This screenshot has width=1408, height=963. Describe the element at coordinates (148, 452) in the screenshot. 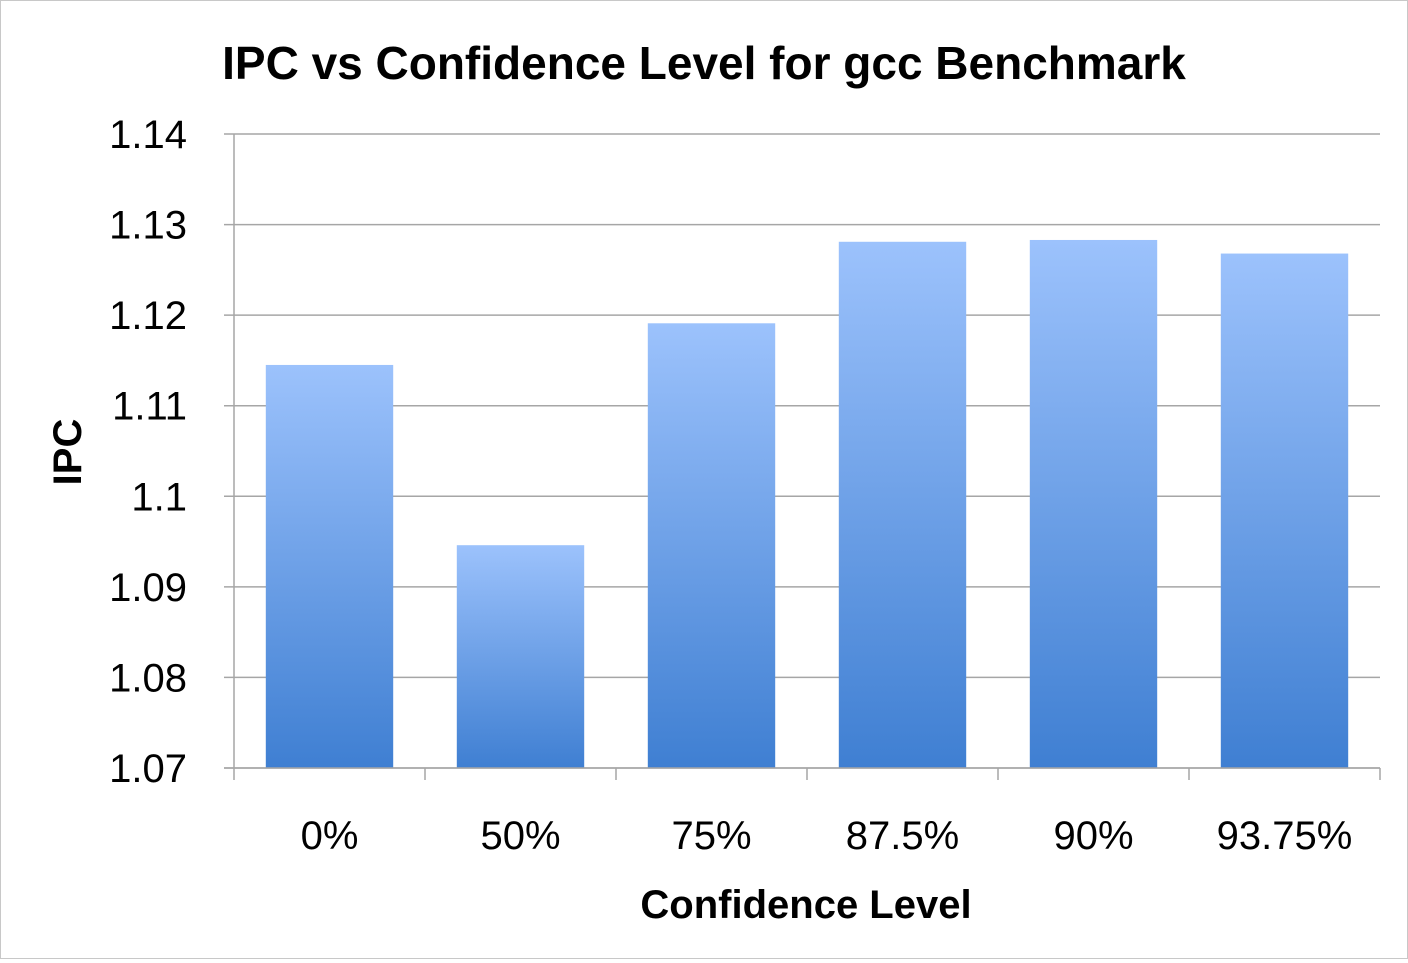

I see `y-tick-labels: 1.07 1.08 1.09 1.1 1.11 1.12 1.13 1.14` at that location.